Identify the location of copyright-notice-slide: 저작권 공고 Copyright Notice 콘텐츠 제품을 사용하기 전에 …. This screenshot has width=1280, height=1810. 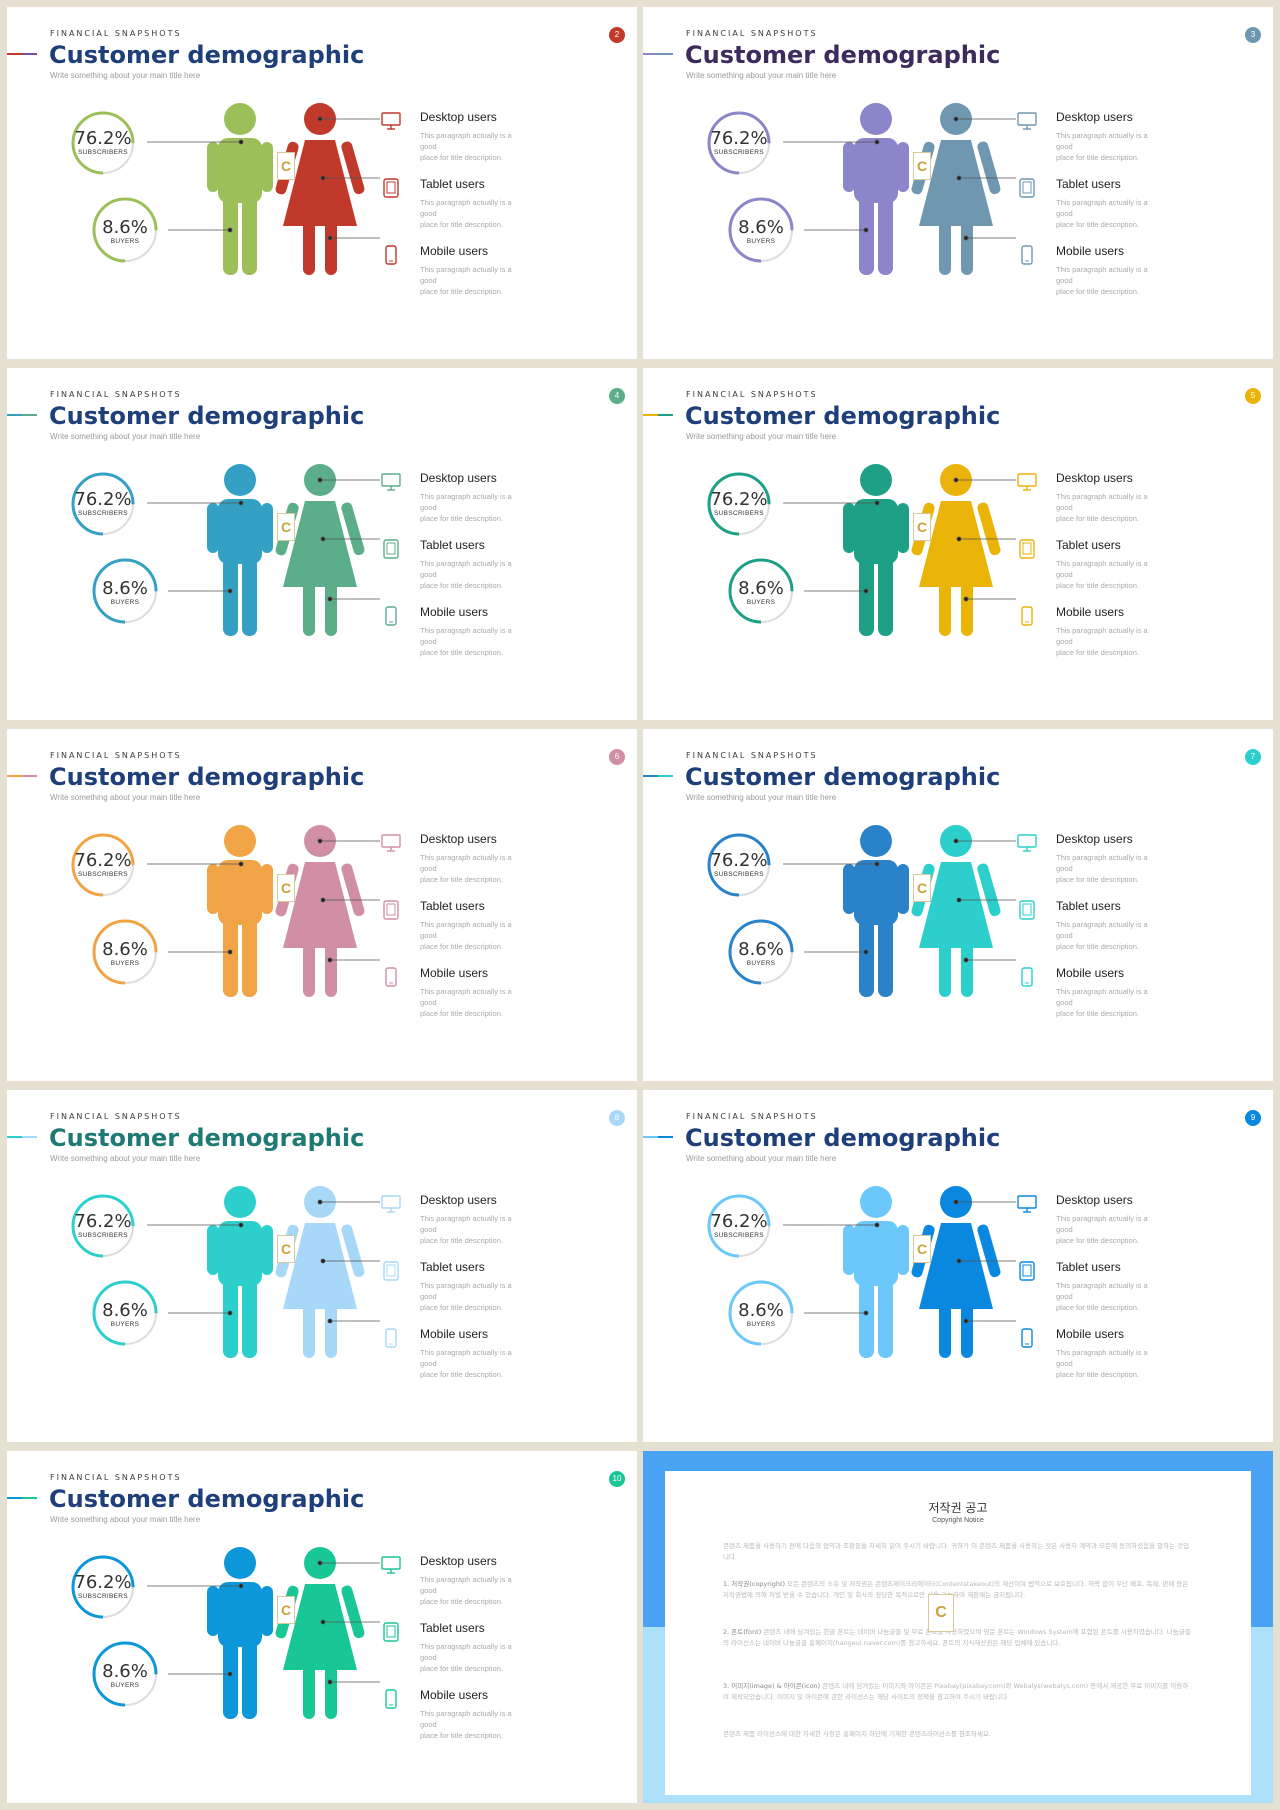
(958, 1627).